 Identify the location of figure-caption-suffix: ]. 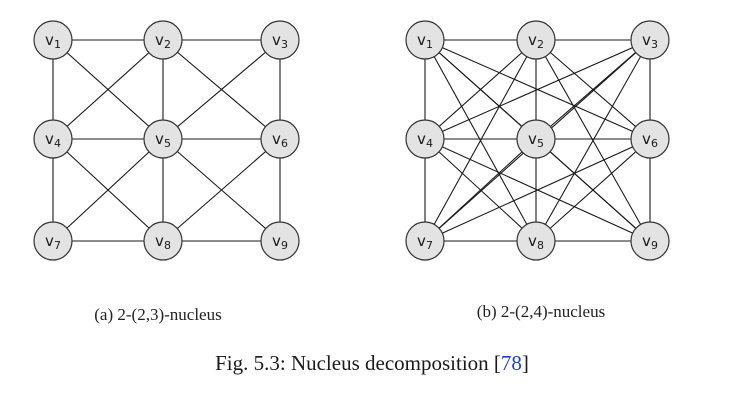
(525, 363).